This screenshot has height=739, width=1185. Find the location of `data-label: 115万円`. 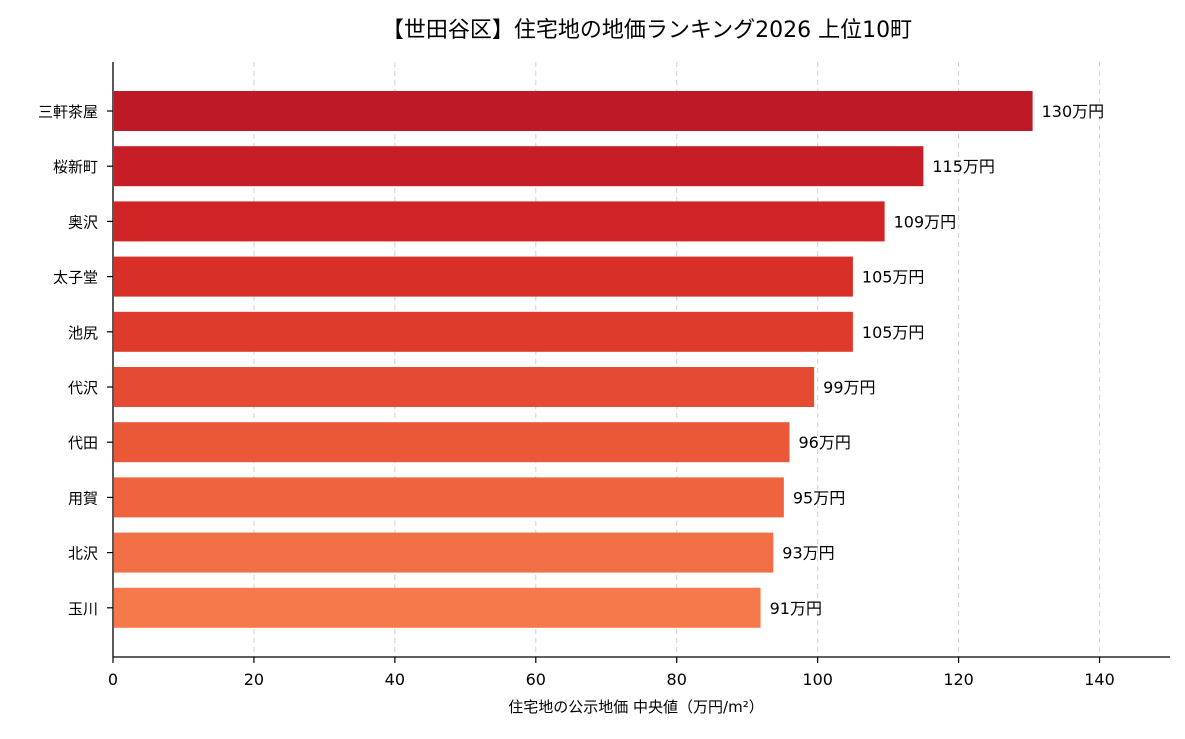

data-label: 115万円 is located at coordinates (963, 166).